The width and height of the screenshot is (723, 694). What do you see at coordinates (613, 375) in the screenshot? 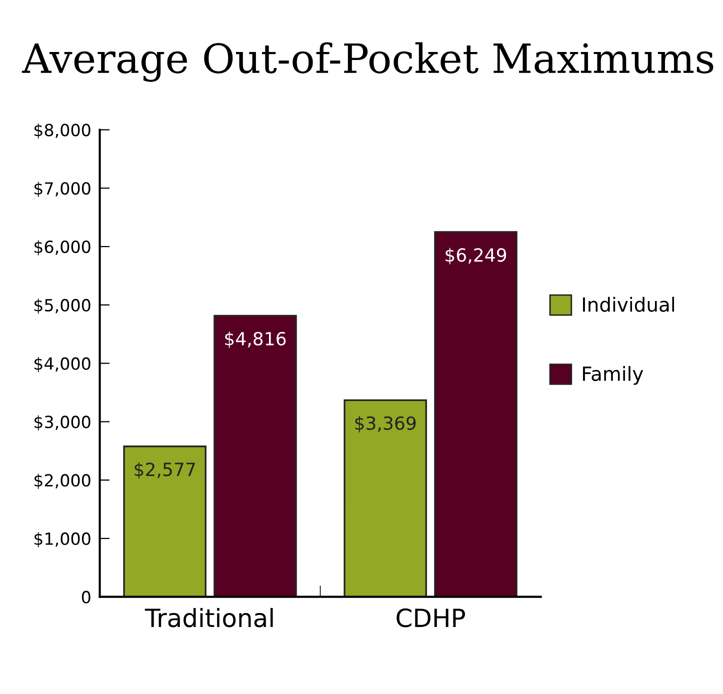
I see `legend-label: Family` at bounding box center [613, 375].